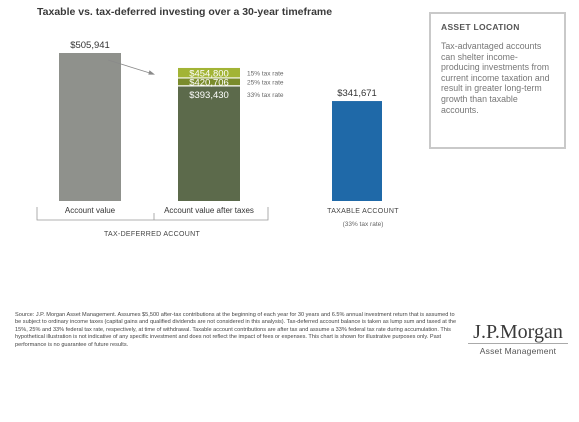 The image size is (579, 422). I want to click on data-label-taxable: $341,671, so click(357, 93).